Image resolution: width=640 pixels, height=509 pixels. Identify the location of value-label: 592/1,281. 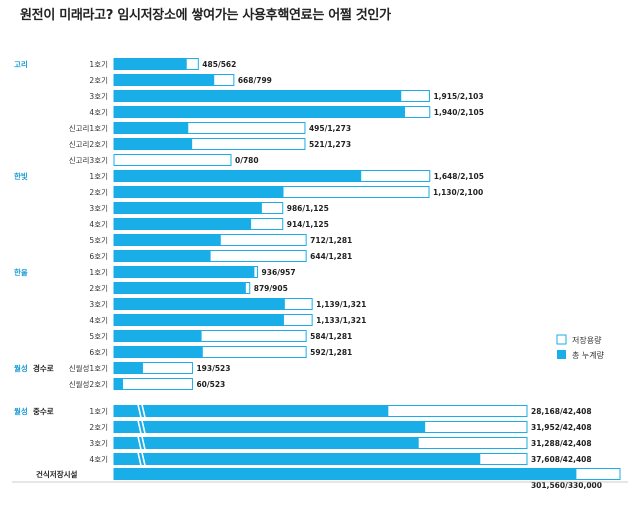
(331, 352).